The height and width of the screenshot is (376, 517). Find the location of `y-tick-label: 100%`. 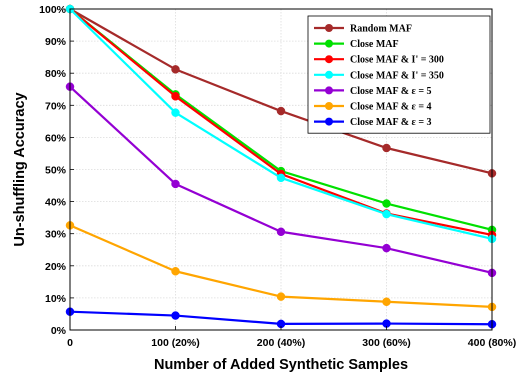

y-tick-label: 100% is located at coordinates (53, 10).